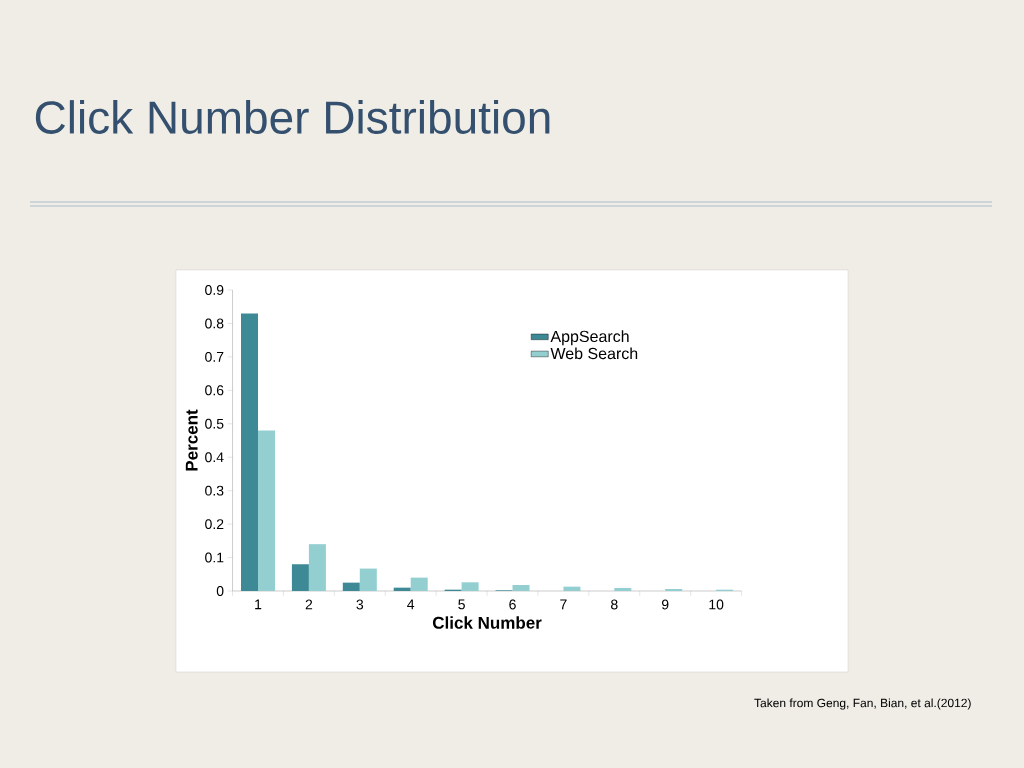 Image resolution: width=1024 pixels, height=768 pixels. What do you see at coordinates (214, 323) in the screenshot?
I see `y-tick-label: 0.8` at bounding box center [214, 323].